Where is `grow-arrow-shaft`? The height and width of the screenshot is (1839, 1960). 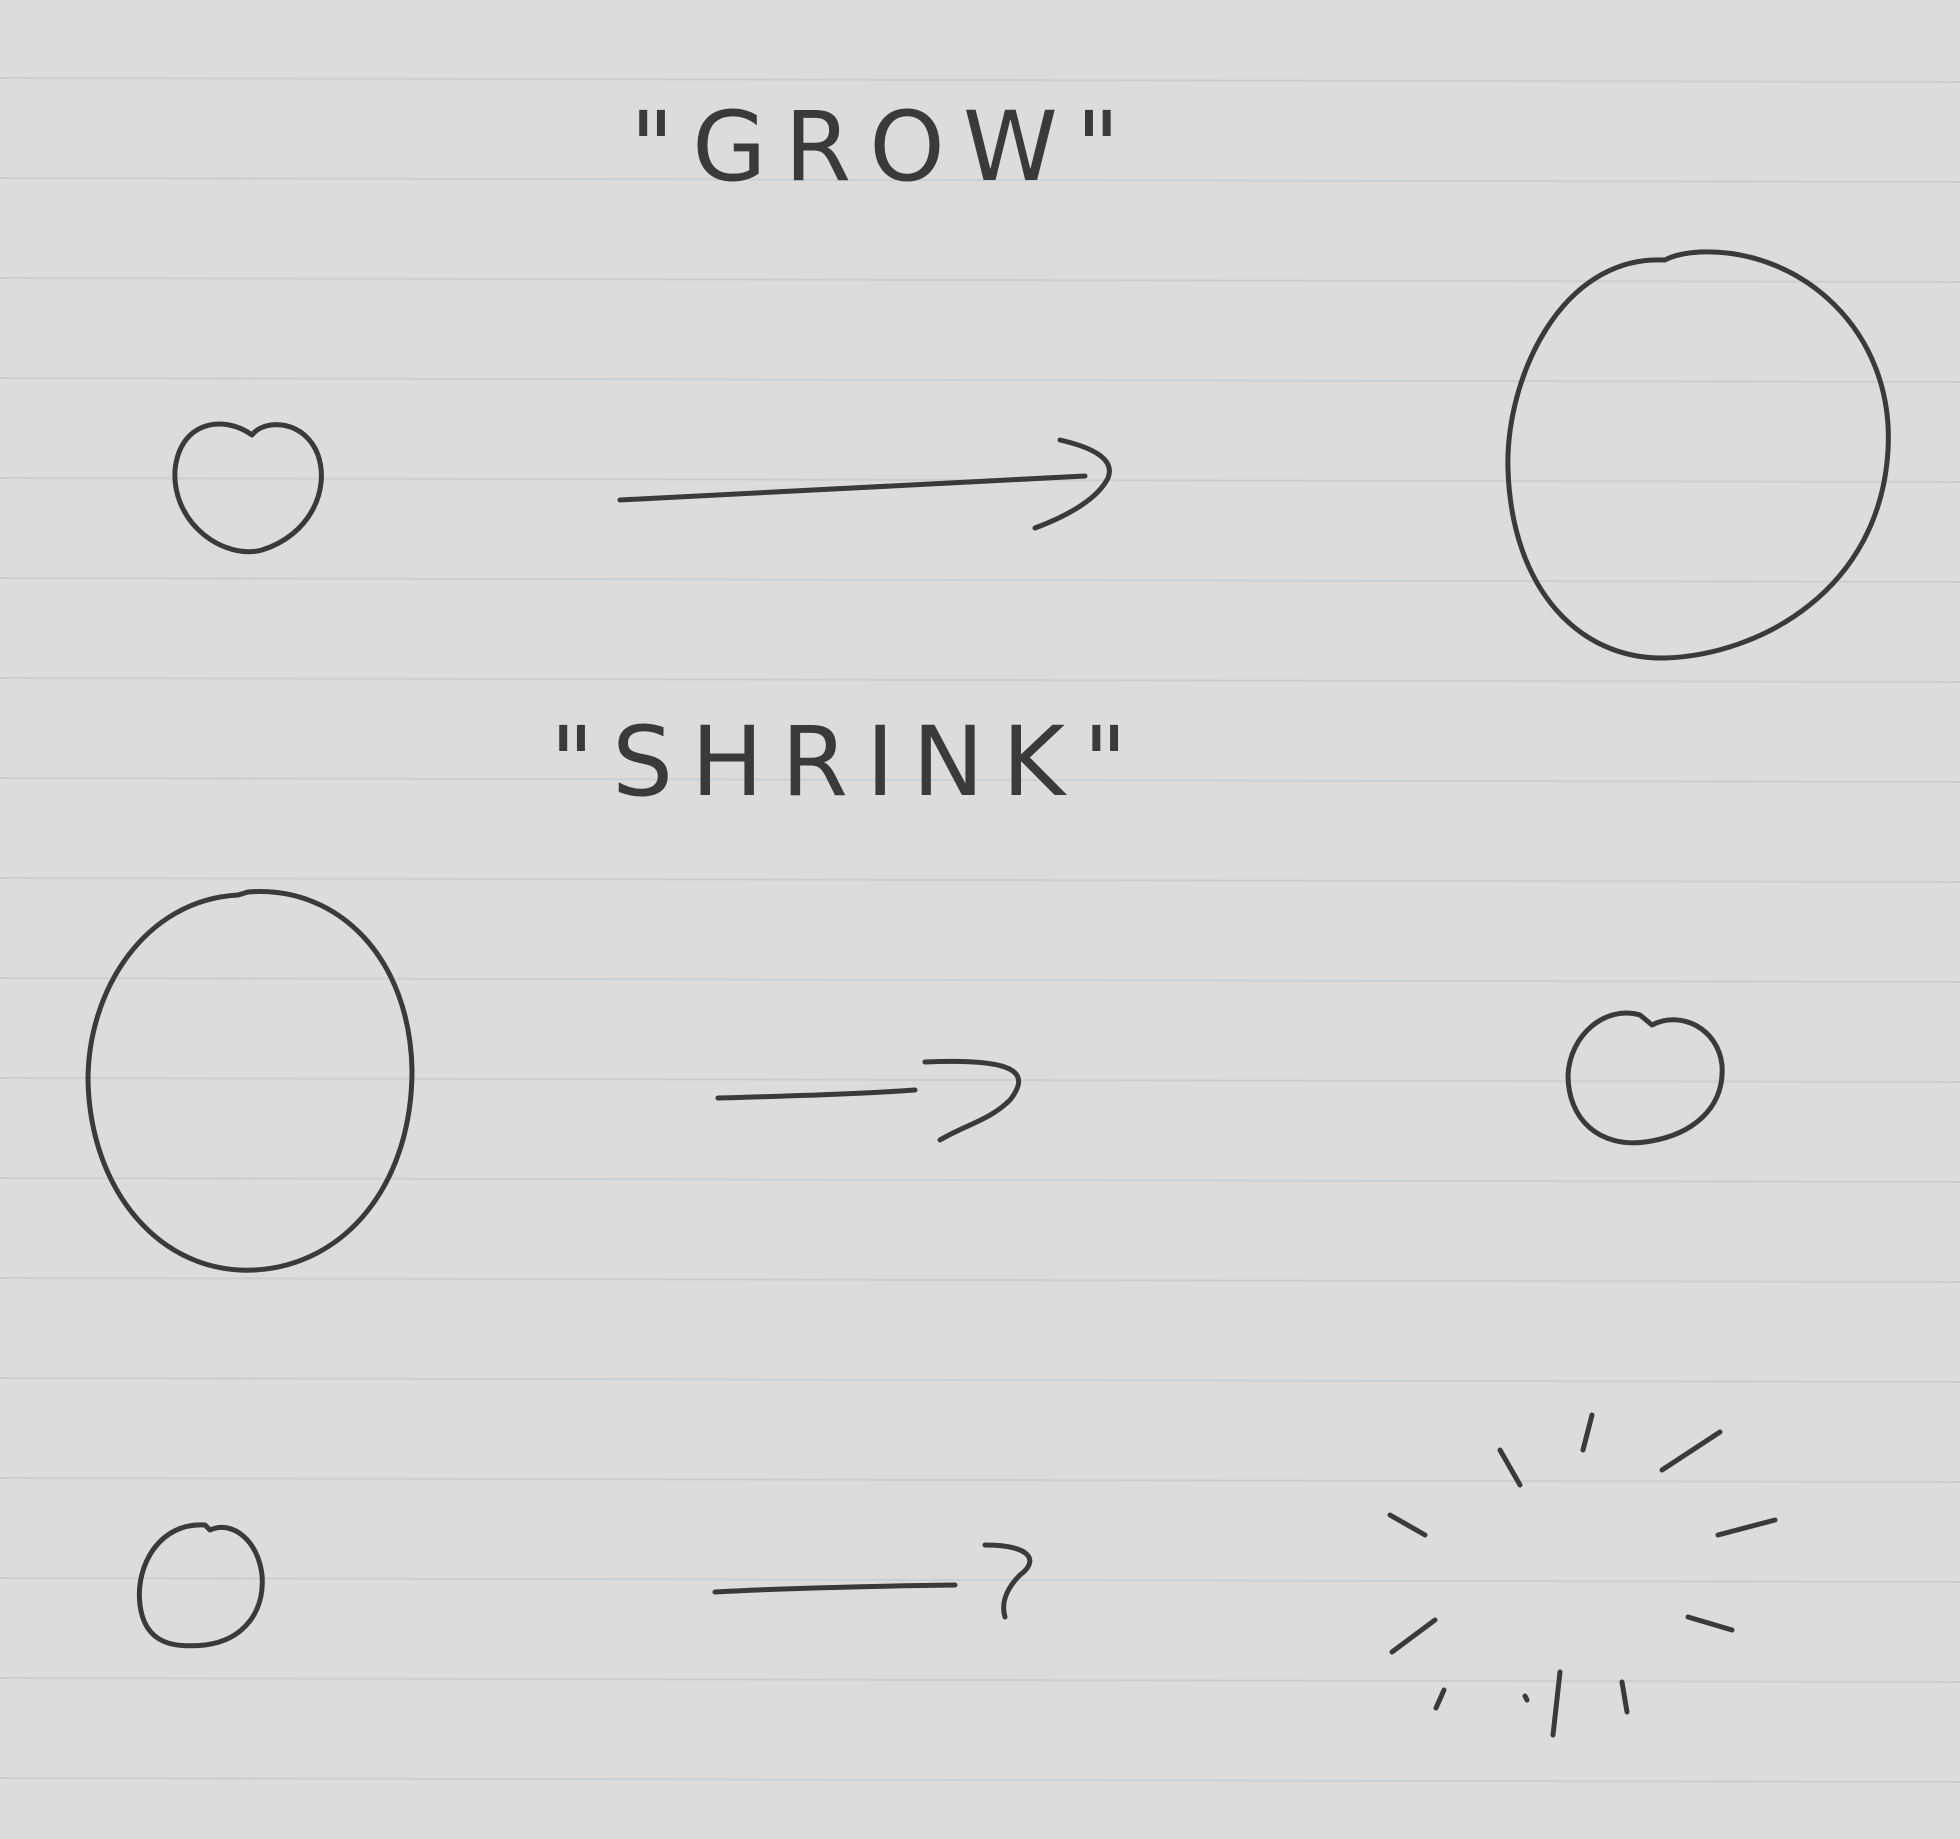
grow-arrow-shaft is located at coordinates (852, 488).